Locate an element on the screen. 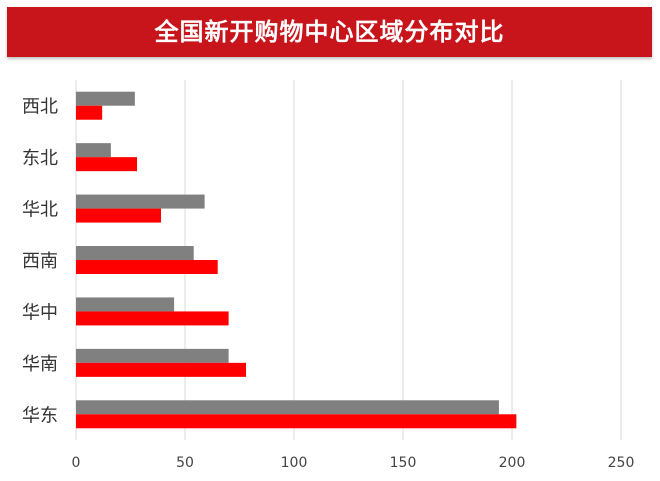 The height and width of the screenshot is (481, 660). category-label: 西北 is located at coordinates (40, 107).